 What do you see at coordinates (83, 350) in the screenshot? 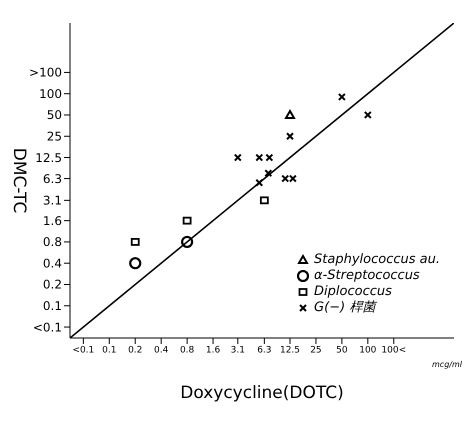
I see `x-tick-label: <0.1` at bounding box center [83, 350].